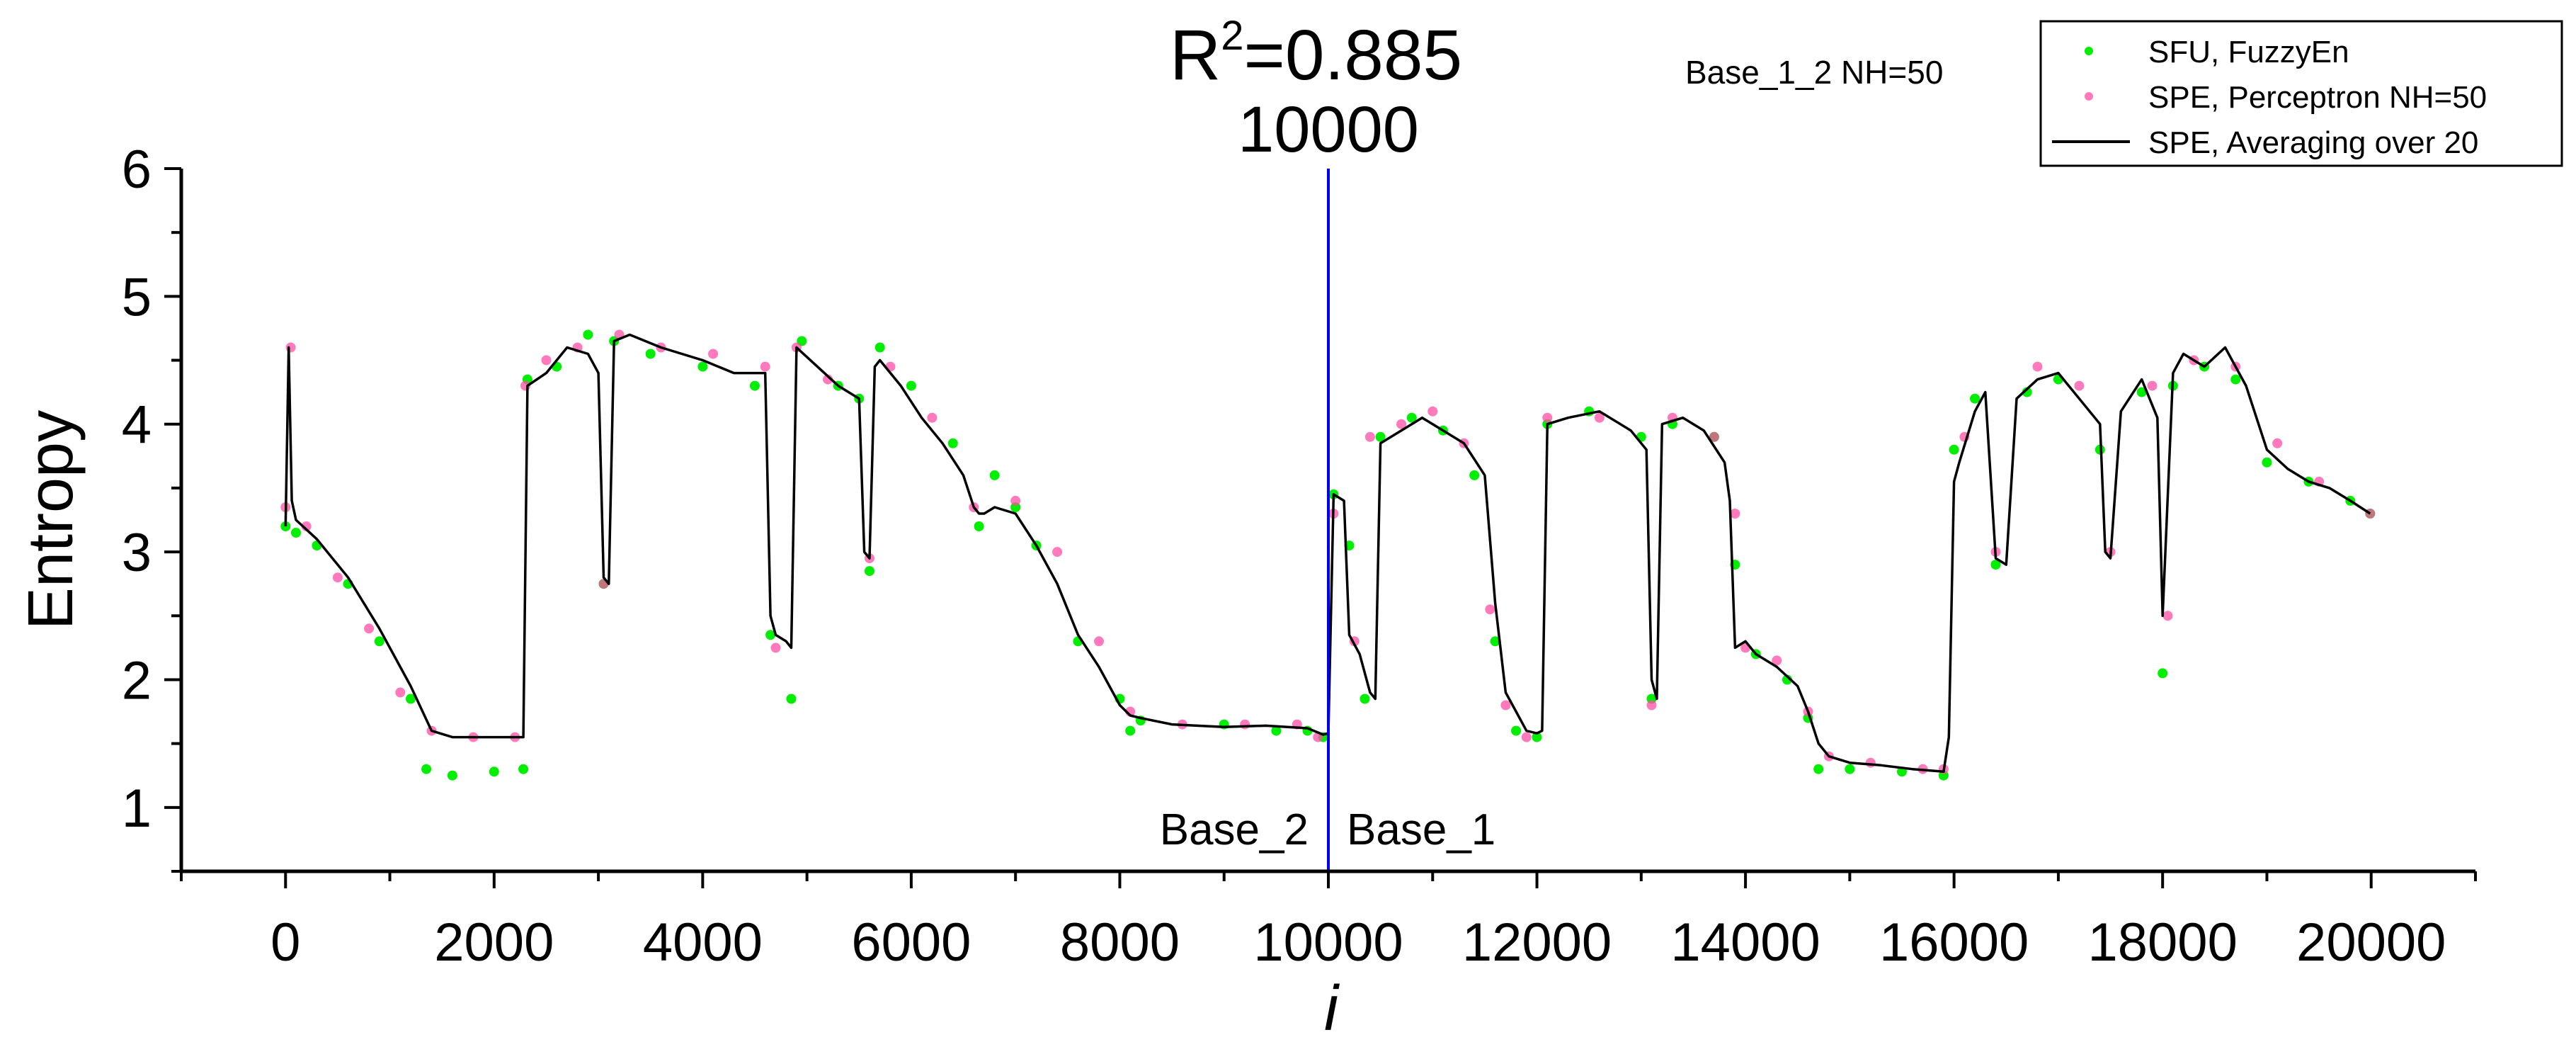 This screenshot has height=1047, width=2576. I want to click on legend-label-averaging: SPE, Averaging over 20, so click(2313, 142).